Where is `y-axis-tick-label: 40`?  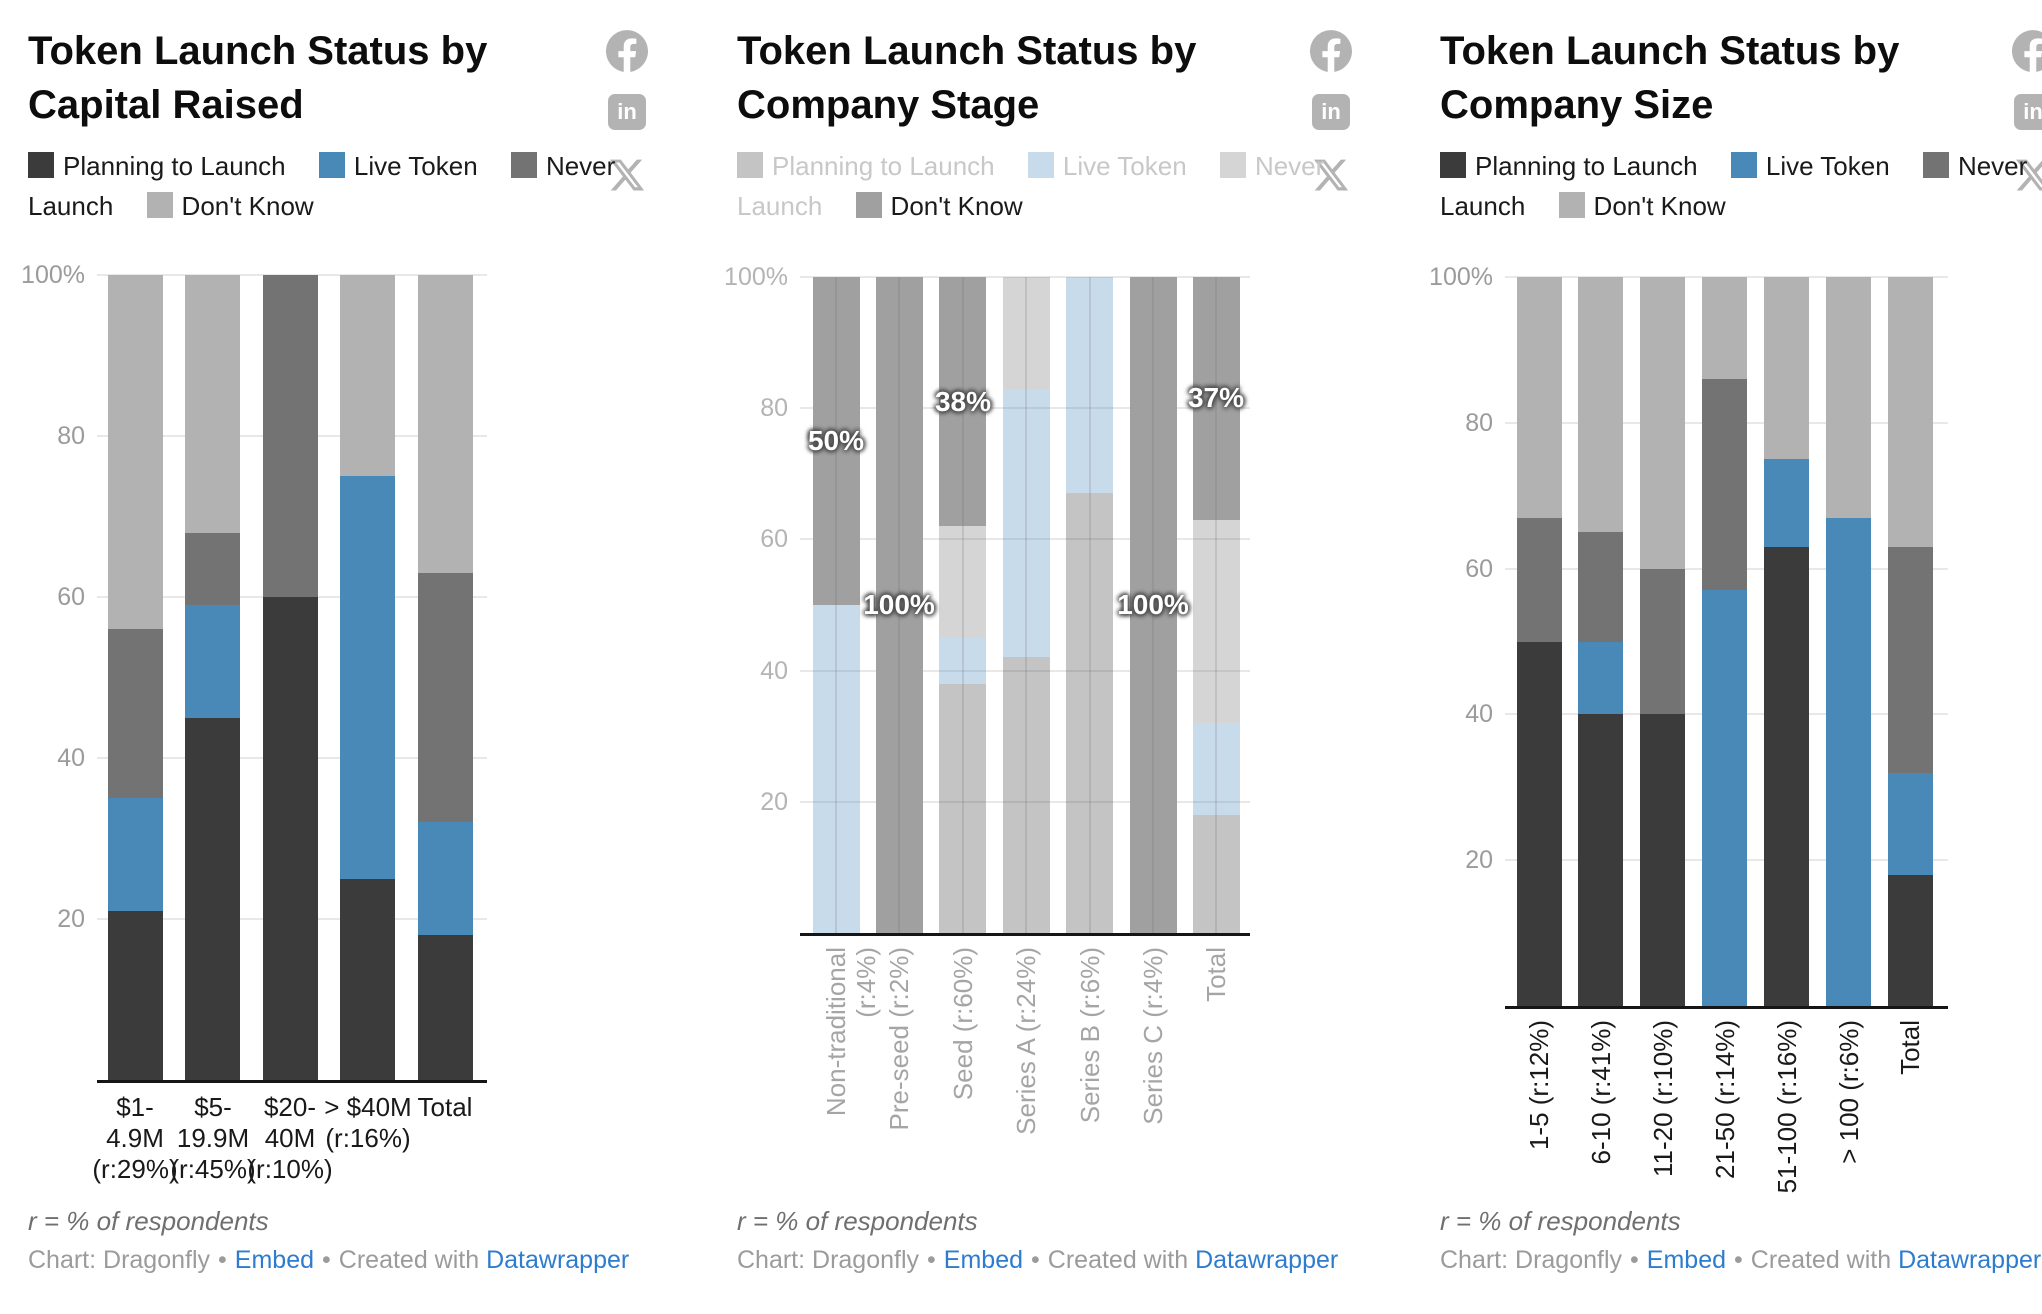
y-axis-tick-label: 40 is located at coordinates (1479, 714).